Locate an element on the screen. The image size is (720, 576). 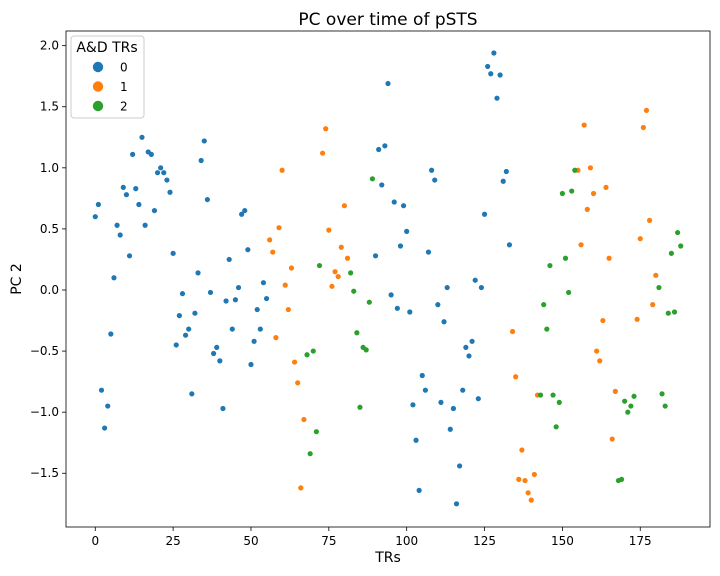
x-tick-label-7: 175 is located at coordinates (640, 541).